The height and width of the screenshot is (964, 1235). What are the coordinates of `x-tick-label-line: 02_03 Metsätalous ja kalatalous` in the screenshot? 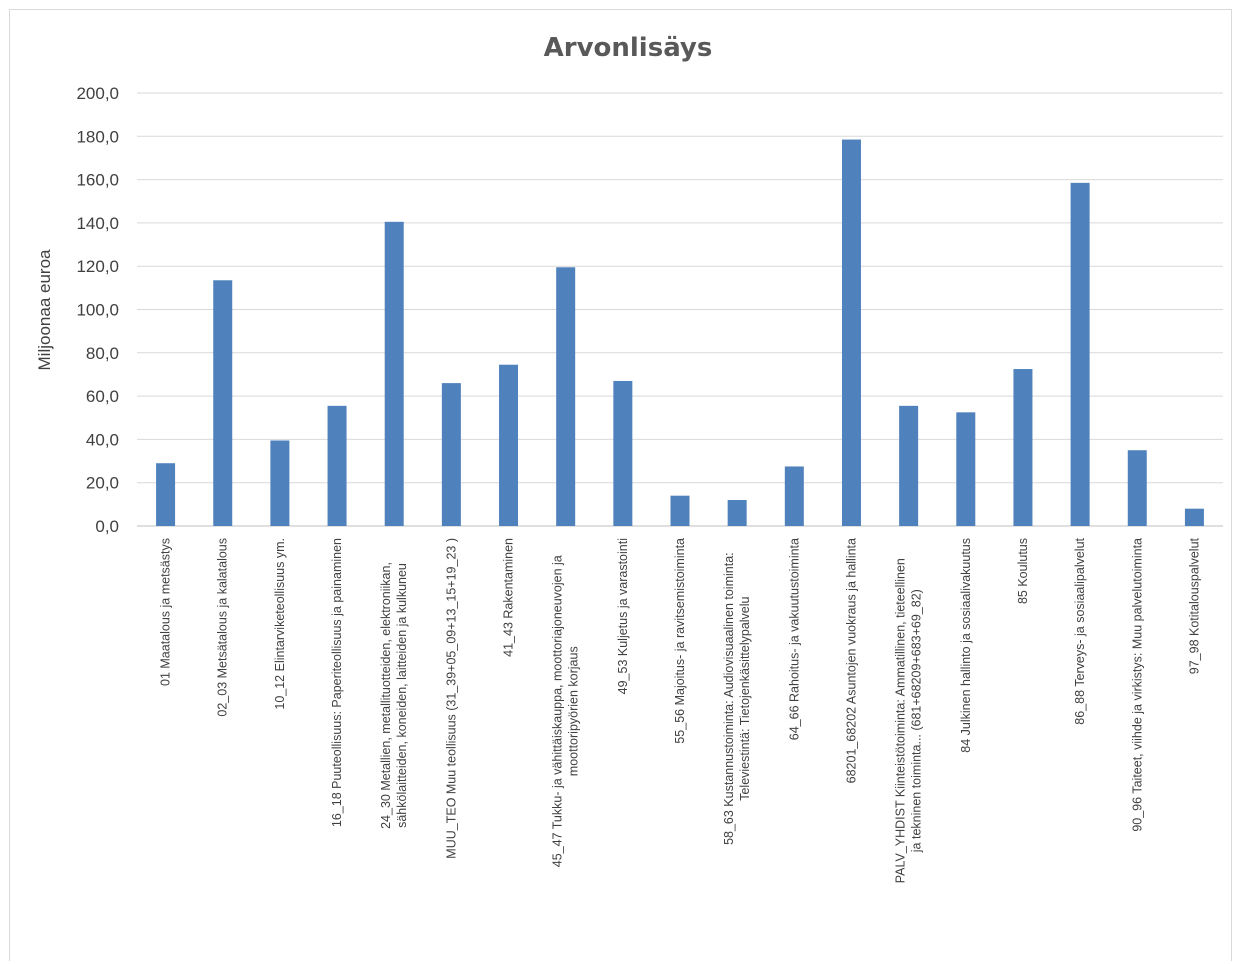 It's located at (223, 627).